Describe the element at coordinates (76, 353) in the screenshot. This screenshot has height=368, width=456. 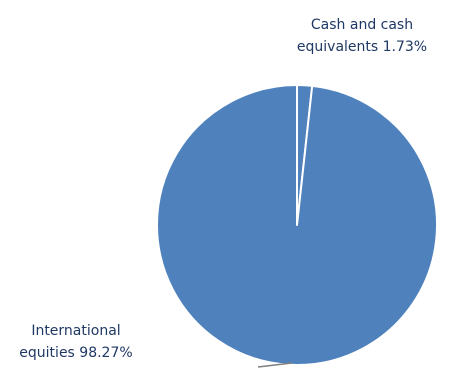
I see `data-label-international-line2: equities 98.27%` at that location.